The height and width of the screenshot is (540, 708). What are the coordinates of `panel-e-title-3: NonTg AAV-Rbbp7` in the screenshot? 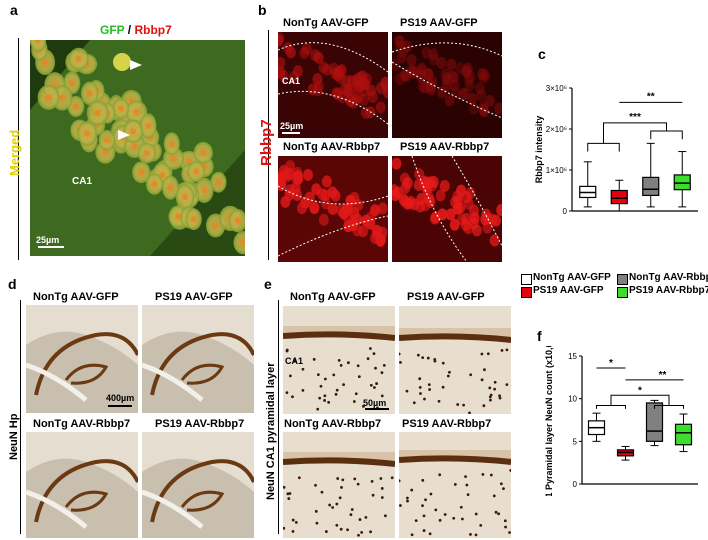 It's located at (333, 424).